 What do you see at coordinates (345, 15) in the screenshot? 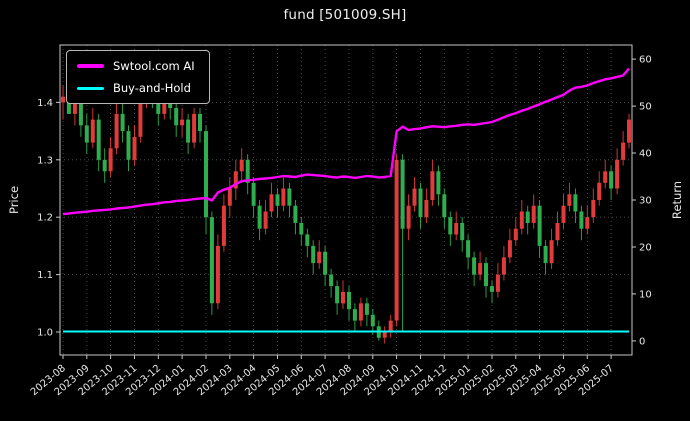
I see `chart-title: fund [501009.SH]` at bounding box center [345, 15].